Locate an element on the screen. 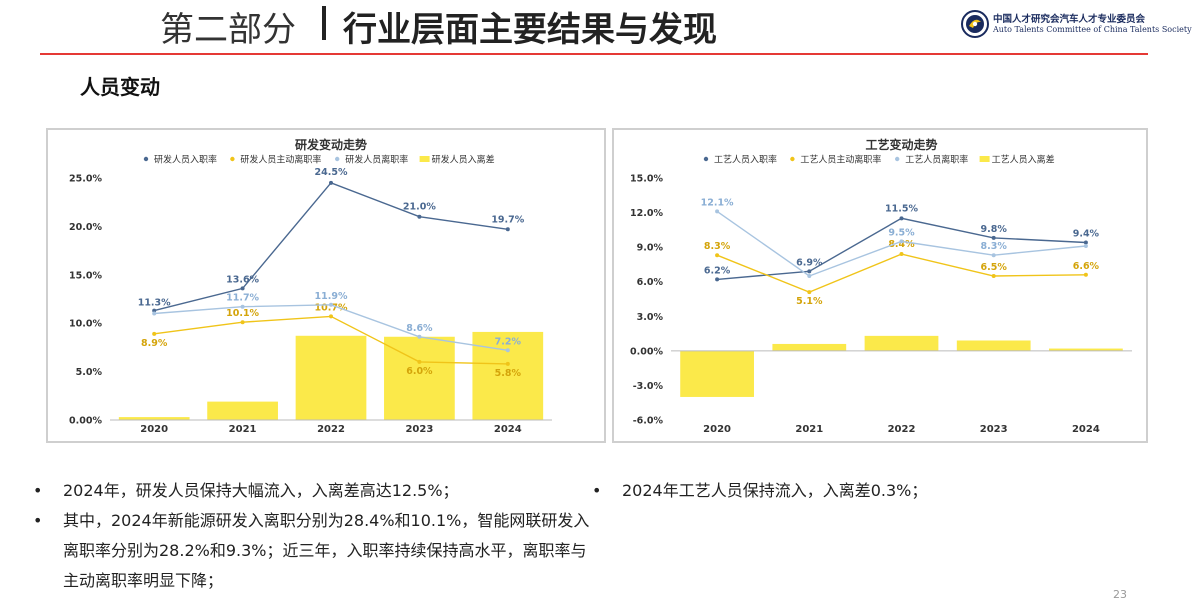 The image size is (1200, 600). y-tick-label: -6.0% is located at coordinates (648, 421).